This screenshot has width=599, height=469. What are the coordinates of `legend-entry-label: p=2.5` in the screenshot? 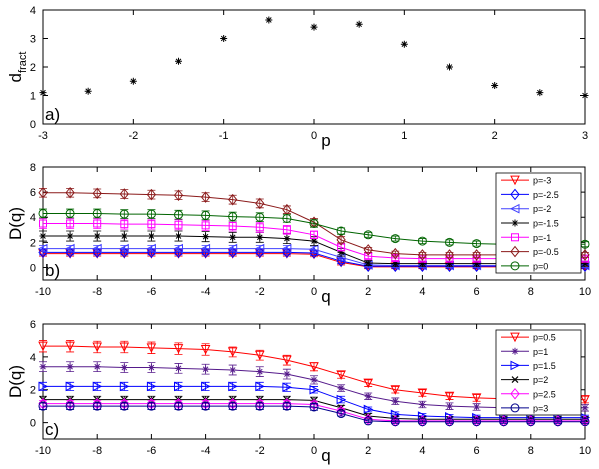 It's located at (544, 394).